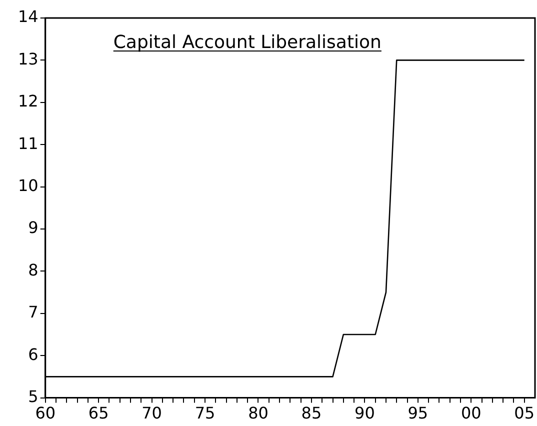  What do you see at coordinates (524, 413) in the screenshot?
I see `x-tick-label: 05` at bounding box center [524, 413].